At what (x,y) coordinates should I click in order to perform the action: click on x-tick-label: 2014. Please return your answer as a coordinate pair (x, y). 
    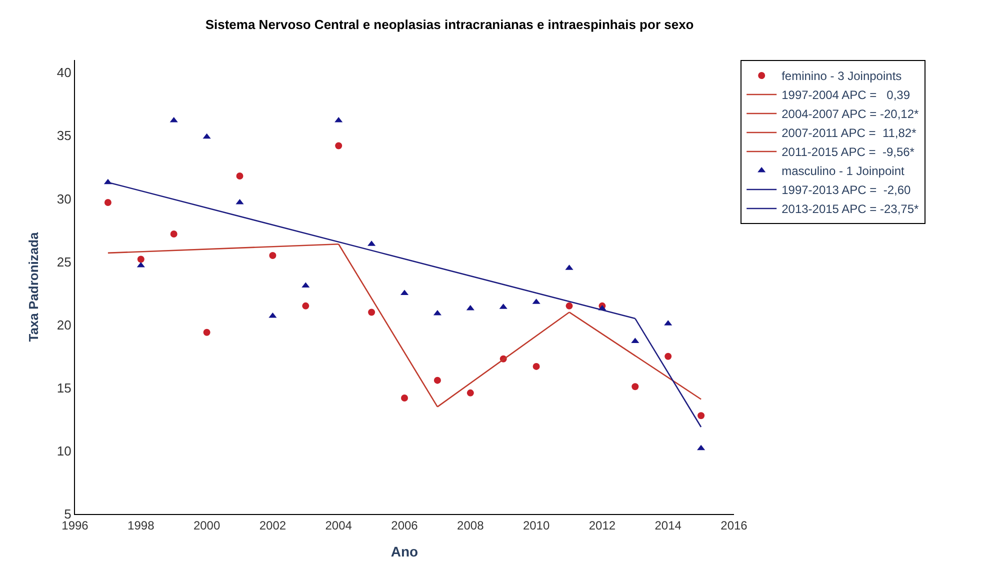
    Looking at the image, I should click on (668, 525).